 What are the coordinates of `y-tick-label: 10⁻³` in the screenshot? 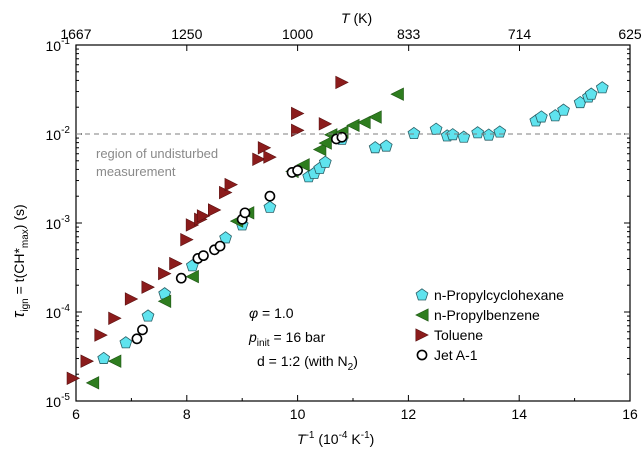 It's located at (58, 223).